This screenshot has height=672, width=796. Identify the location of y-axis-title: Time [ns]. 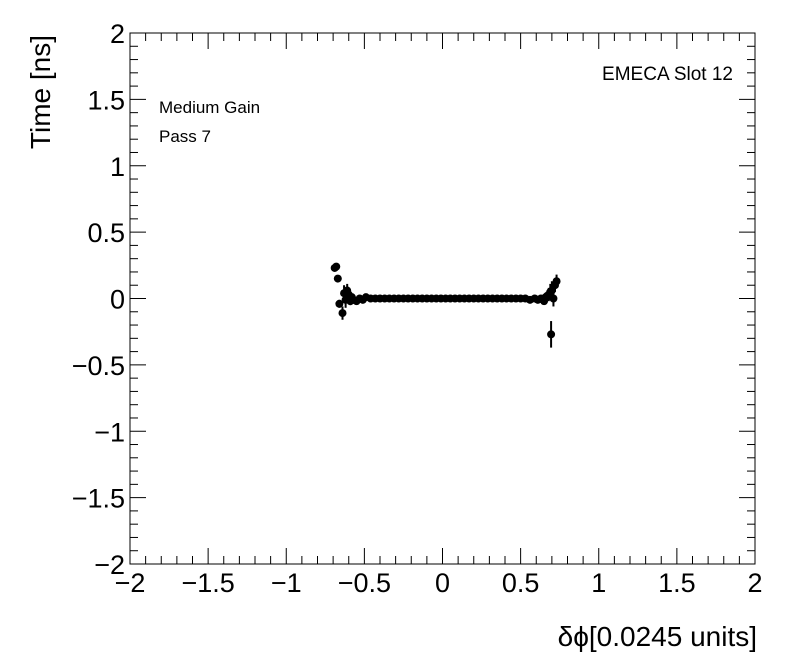
(40, 92).